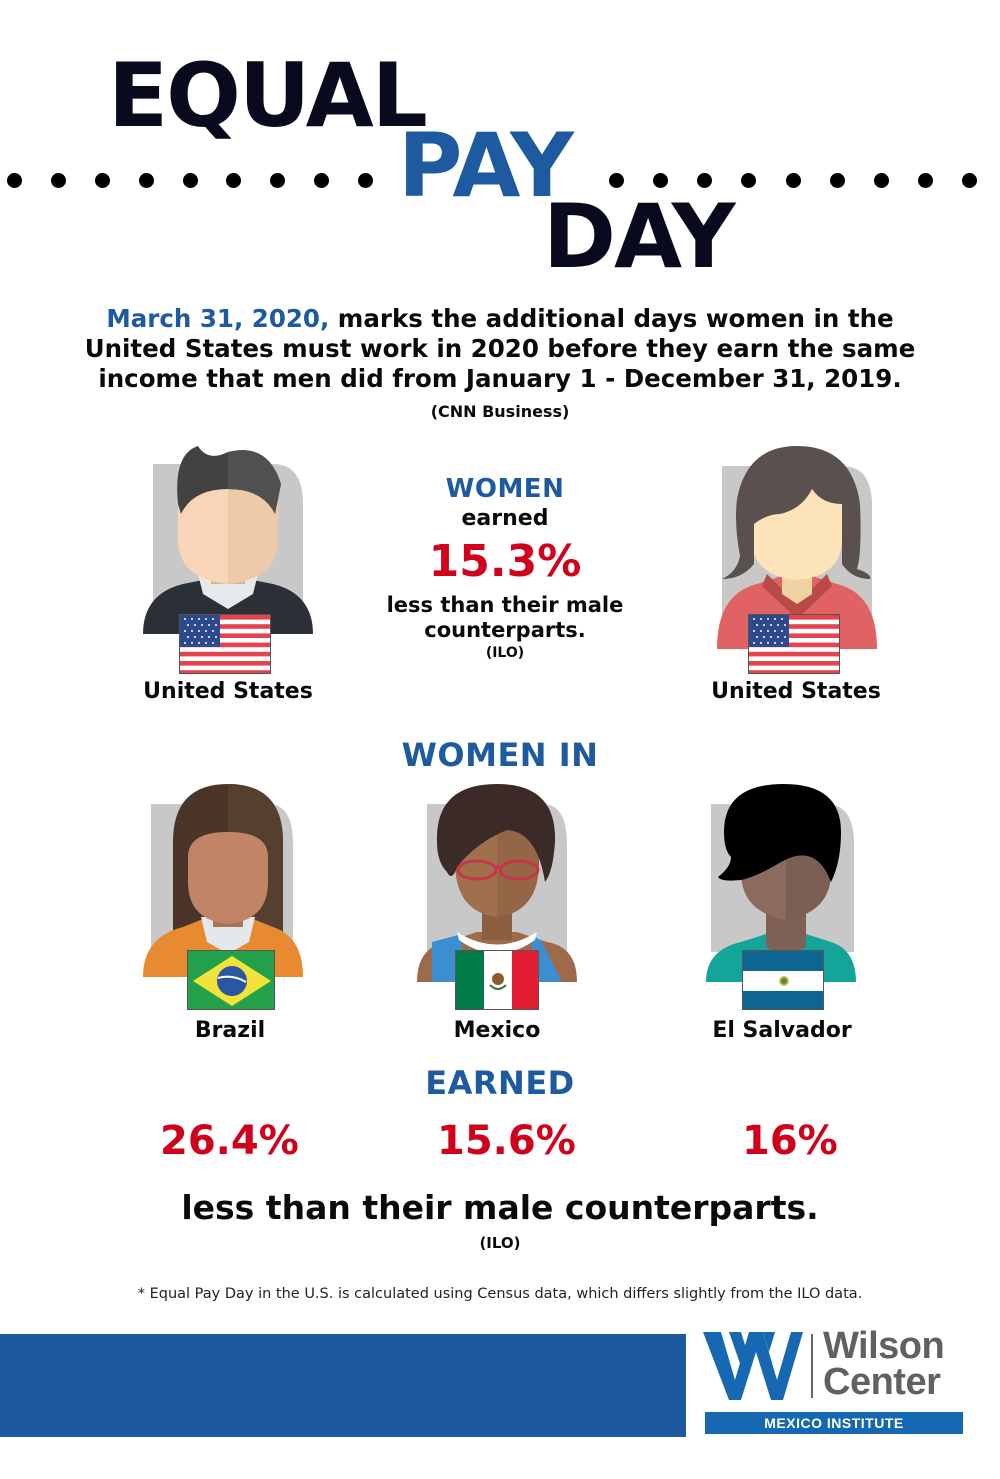  What do you see at coordinates (505, 489) in the screenshot?
I see `women-heading: WOMEN` at bounding box center [505, 489].